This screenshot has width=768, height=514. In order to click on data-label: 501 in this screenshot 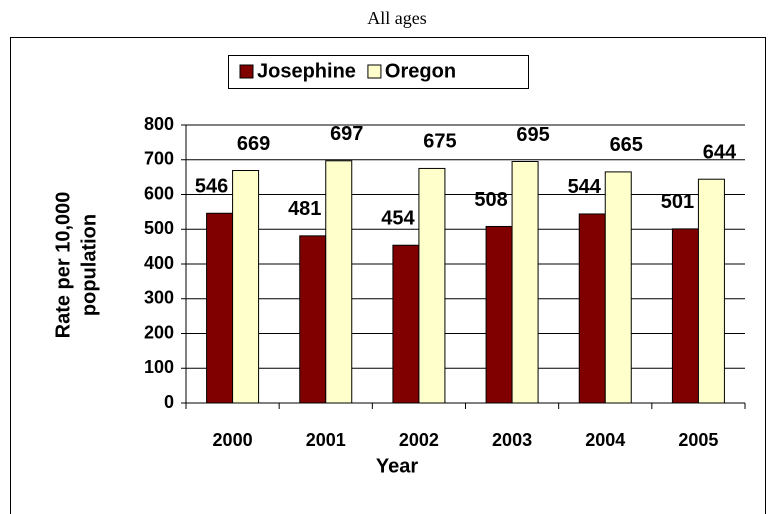, I will do `click(677, 202)`.